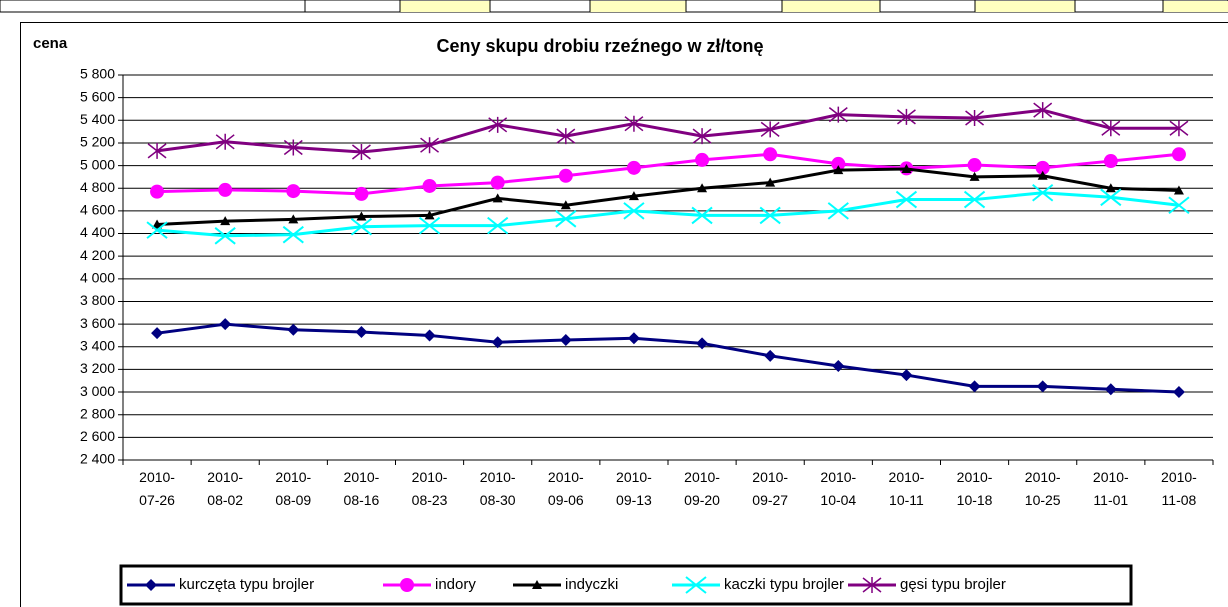 The image size is (1228, 607). Describe the element at coordinates (1043, 488) in the screenshot. I see `x-tick-label: 2010-10-25` at that location.